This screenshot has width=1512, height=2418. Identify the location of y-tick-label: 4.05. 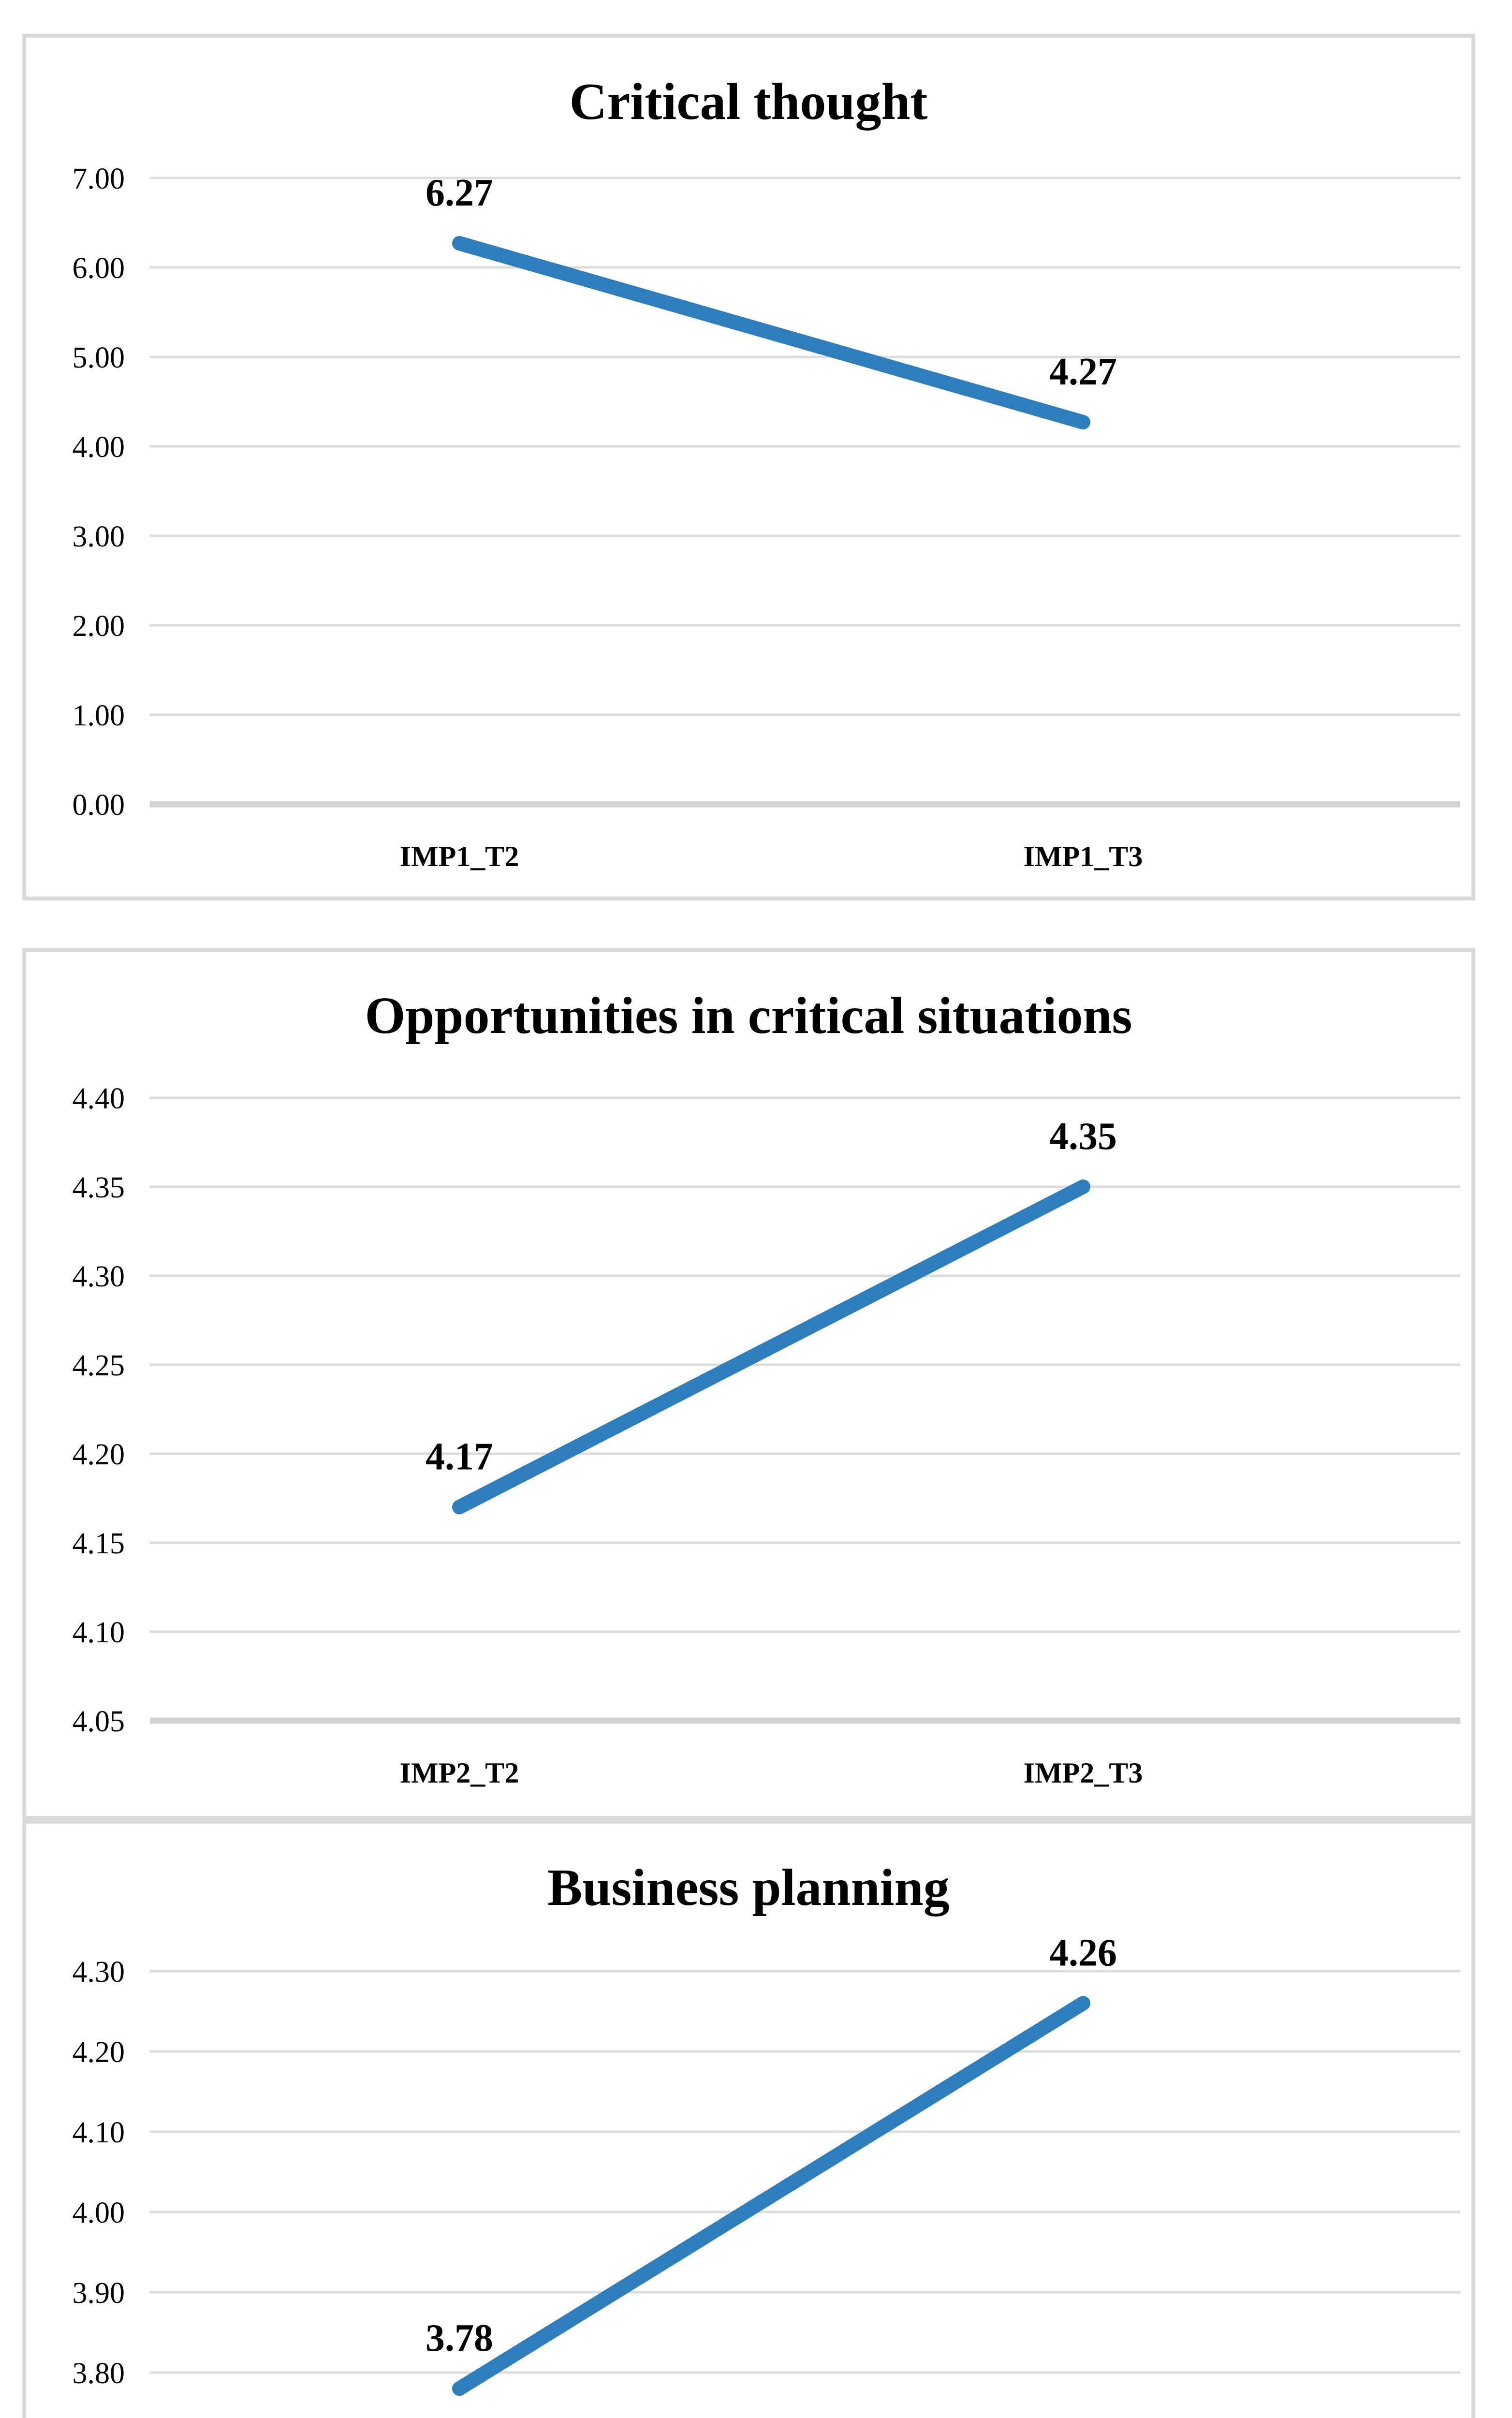
(99, 1721).